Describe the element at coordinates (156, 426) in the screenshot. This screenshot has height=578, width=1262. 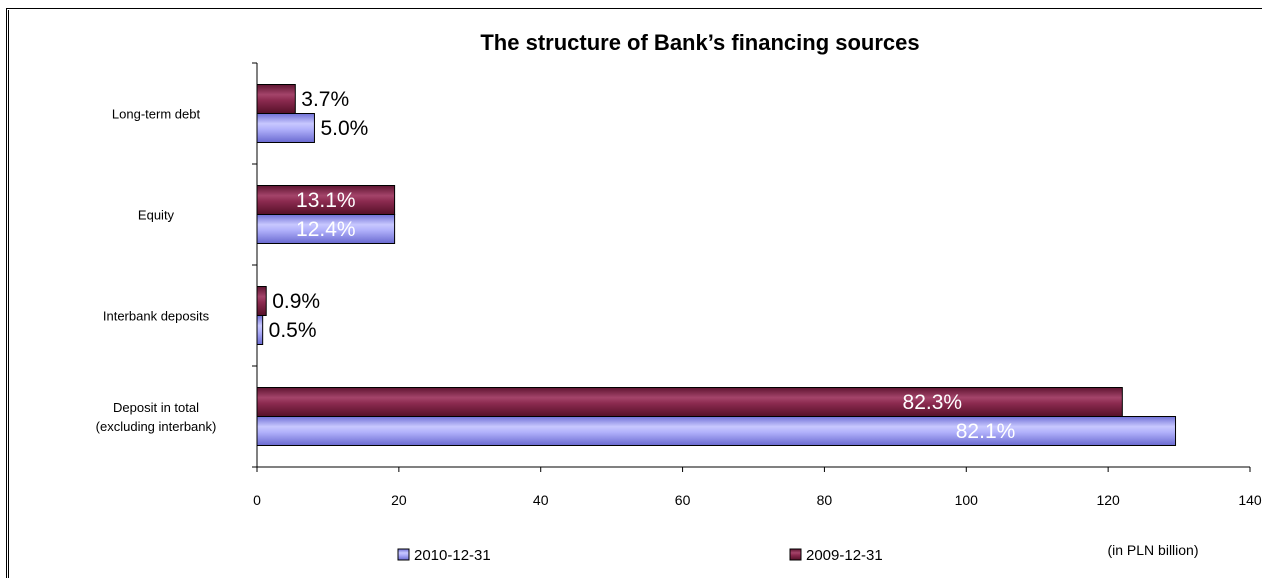
I see `y-category-label: (excluding interbank)` at that location.